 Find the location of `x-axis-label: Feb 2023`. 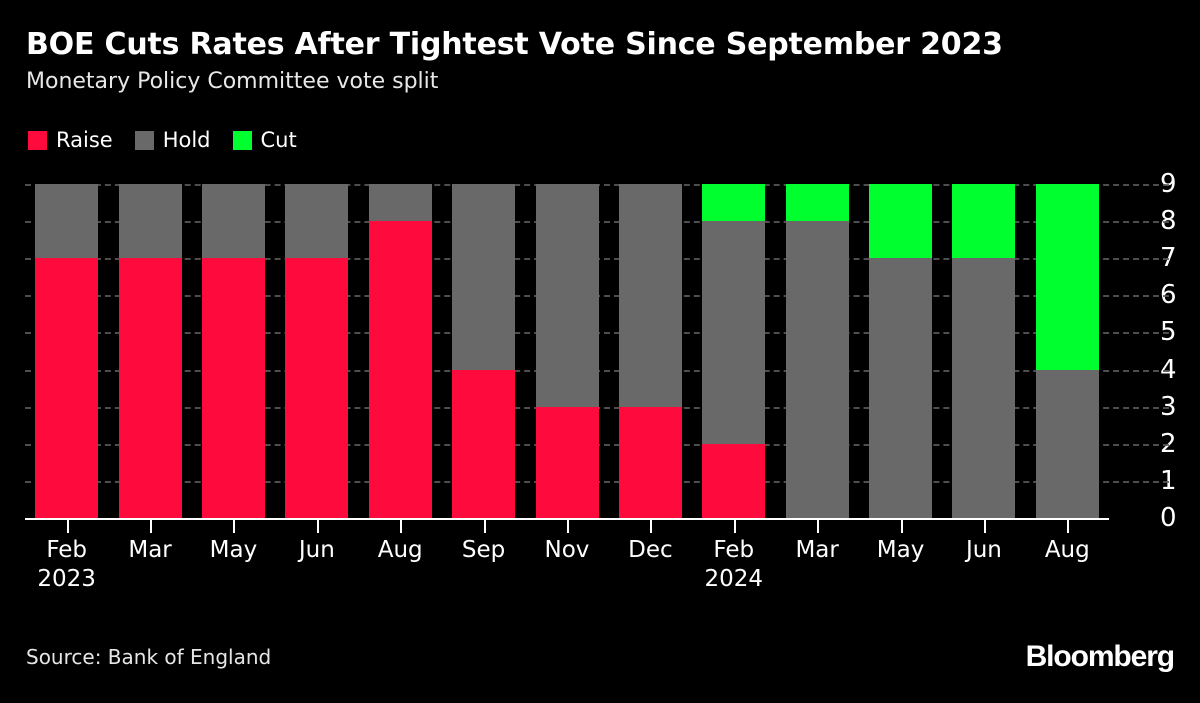

x-axis-label: Feb 2023 is located at coordinates (66, 565).